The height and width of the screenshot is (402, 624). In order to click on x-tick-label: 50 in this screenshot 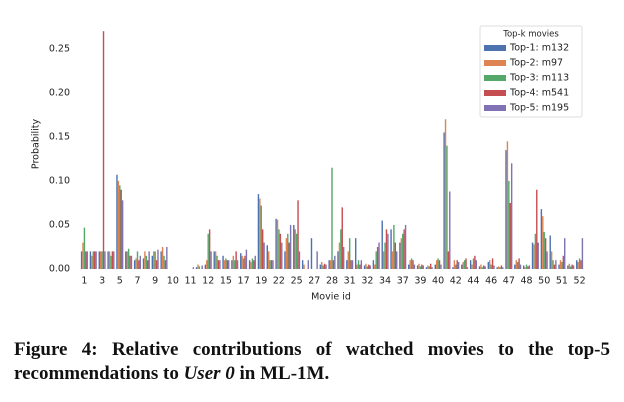, I will do `click(544, 281)`.